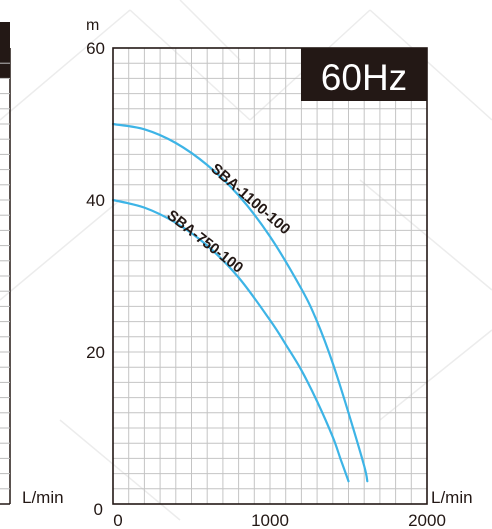 This screenshot has height=529, width=492. I want to click on left-x-axis-label: L/min, so click(43, 497).